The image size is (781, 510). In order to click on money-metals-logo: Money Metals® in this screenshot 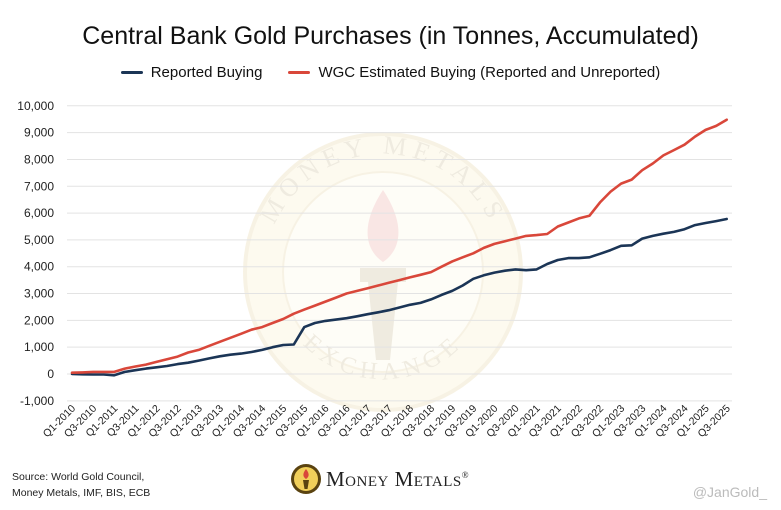, I will do `click(379, 479)`.